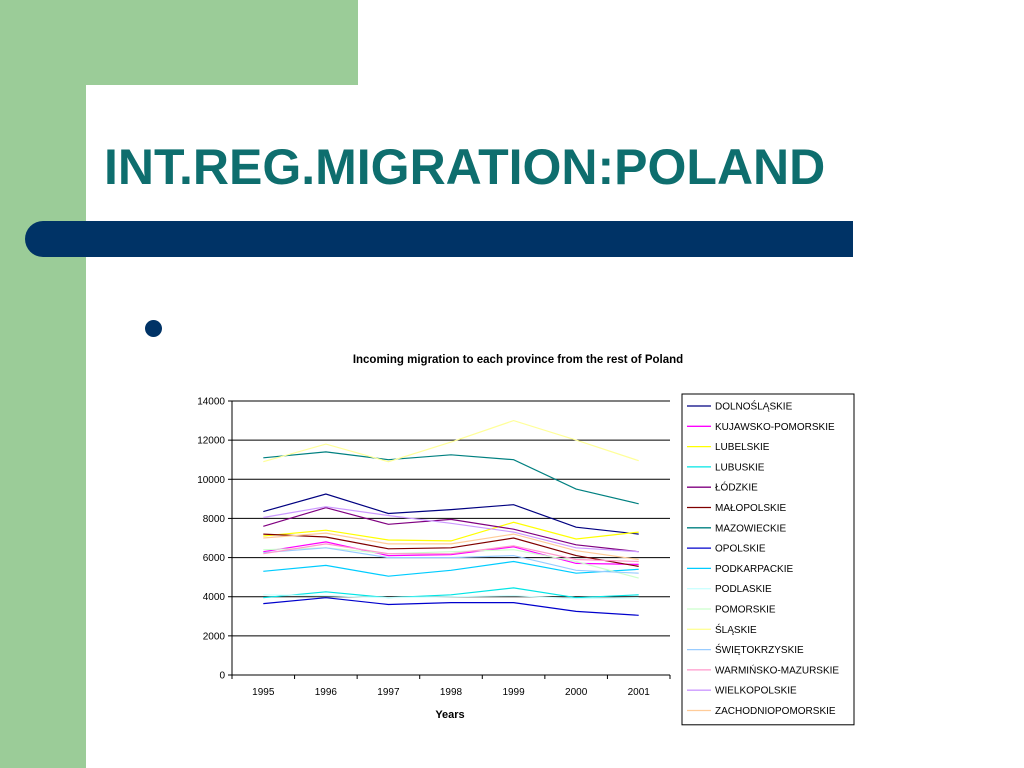  Describe the element at coordinates (222, 676) in the screenshot. I see `y-tick-label: 0` at that location.